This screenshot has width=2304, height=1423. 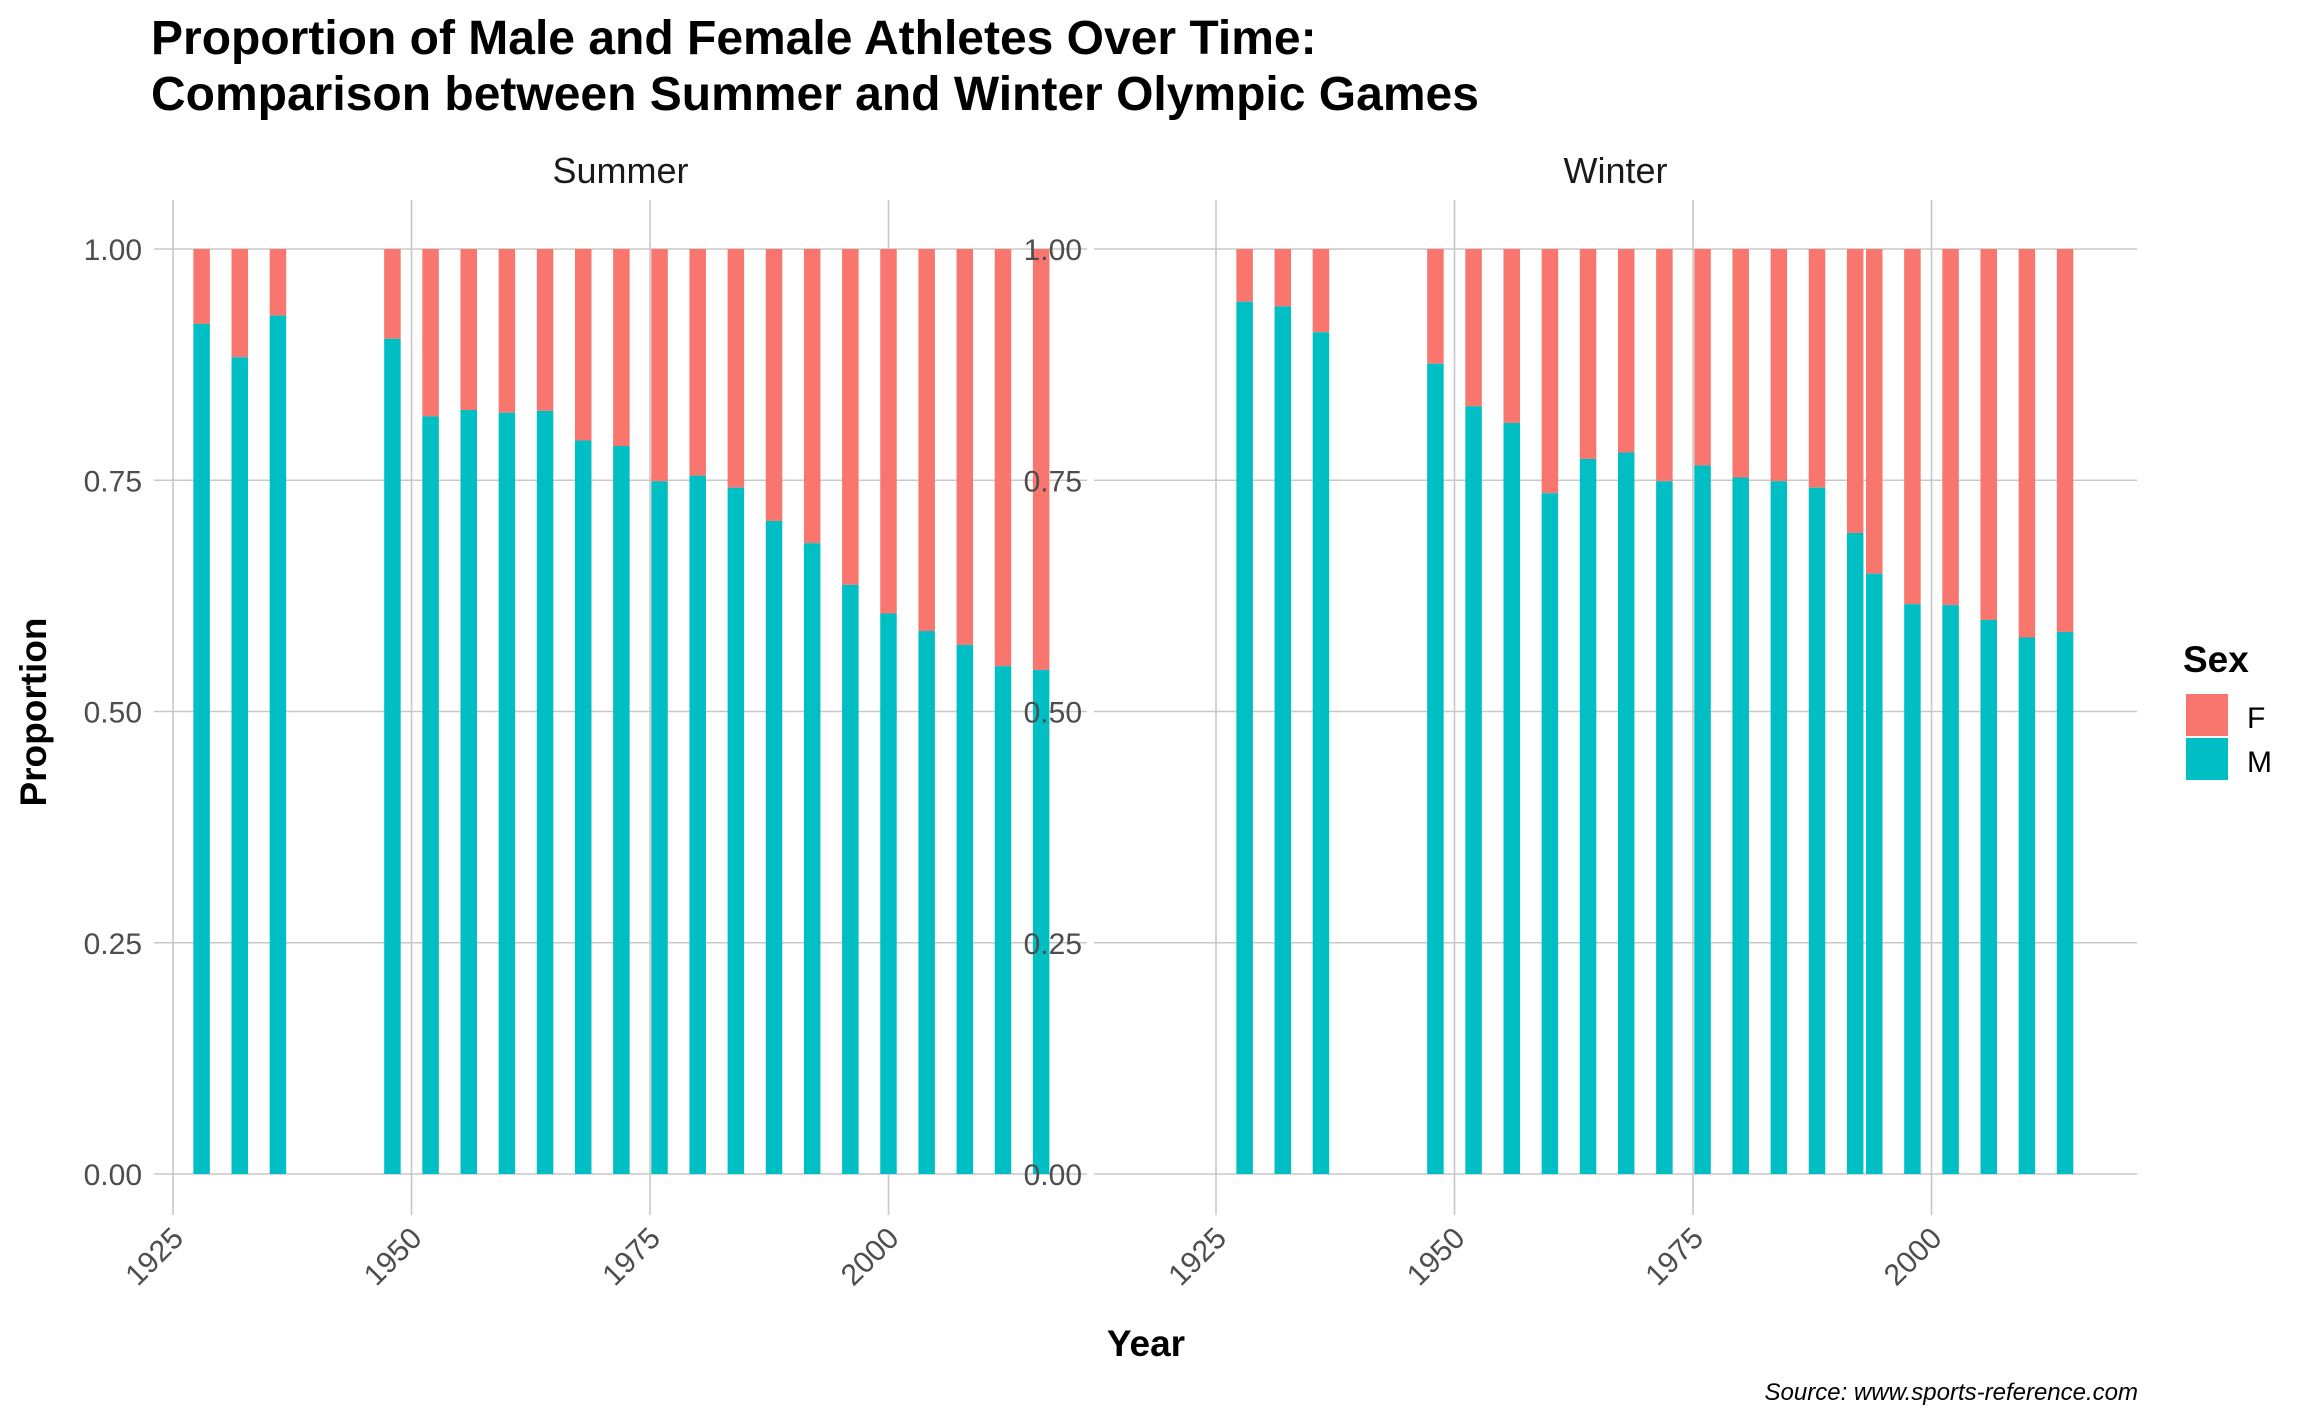 What do you see at coordinates (33, 711) in the screenshot?
I see `y-axis-title: Proportion` at bounding box center [33, 711].